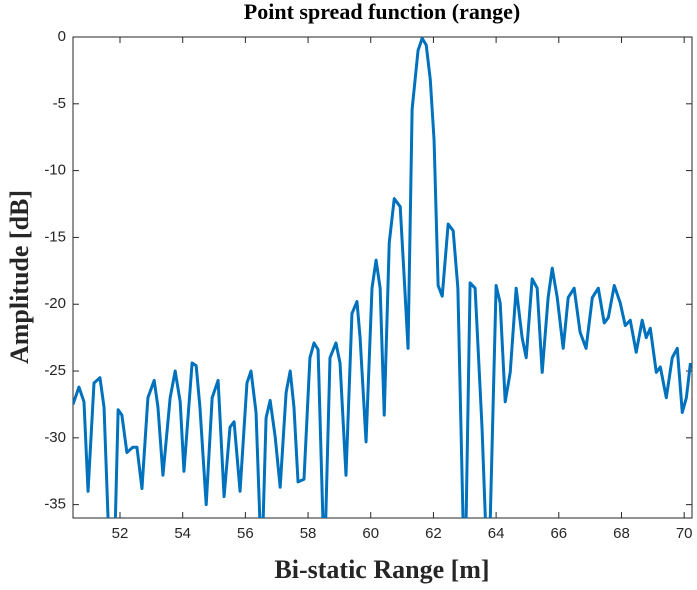 The height and width of the screenshot is (590, 697). I want to click on x-tick-label: 54, so click(182, 533).